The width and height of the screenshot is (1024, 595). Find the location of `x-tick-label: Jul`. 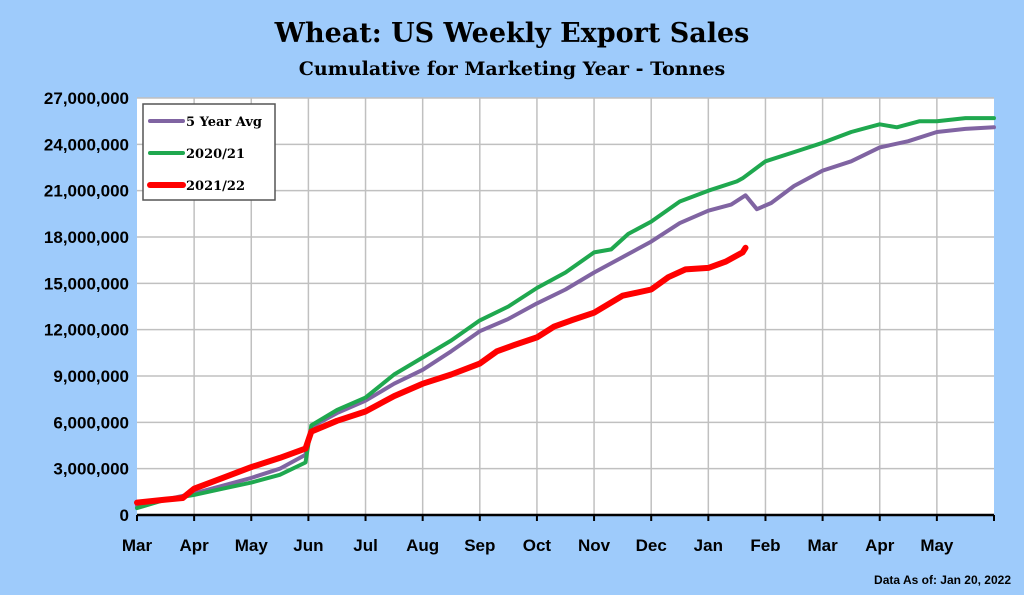

x-tick-label: Jul is located at coordinates (365, 545).